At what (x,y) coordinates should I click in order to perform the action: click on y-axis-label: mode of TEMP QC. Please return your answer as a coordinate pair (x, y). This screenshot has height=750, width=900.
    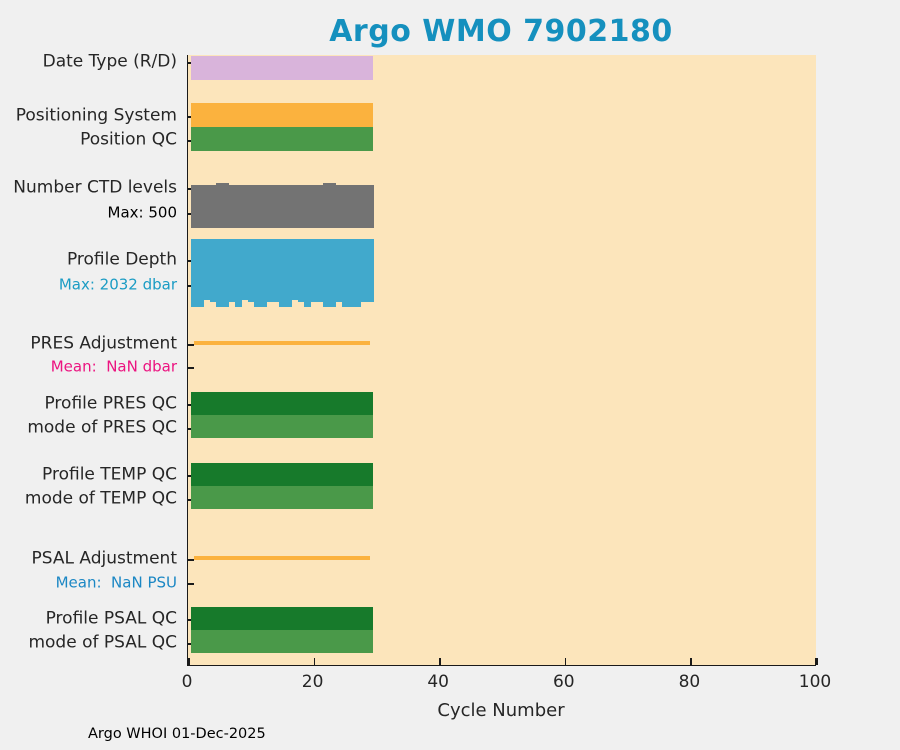
    Looking at the image, I should click on (100, 498).